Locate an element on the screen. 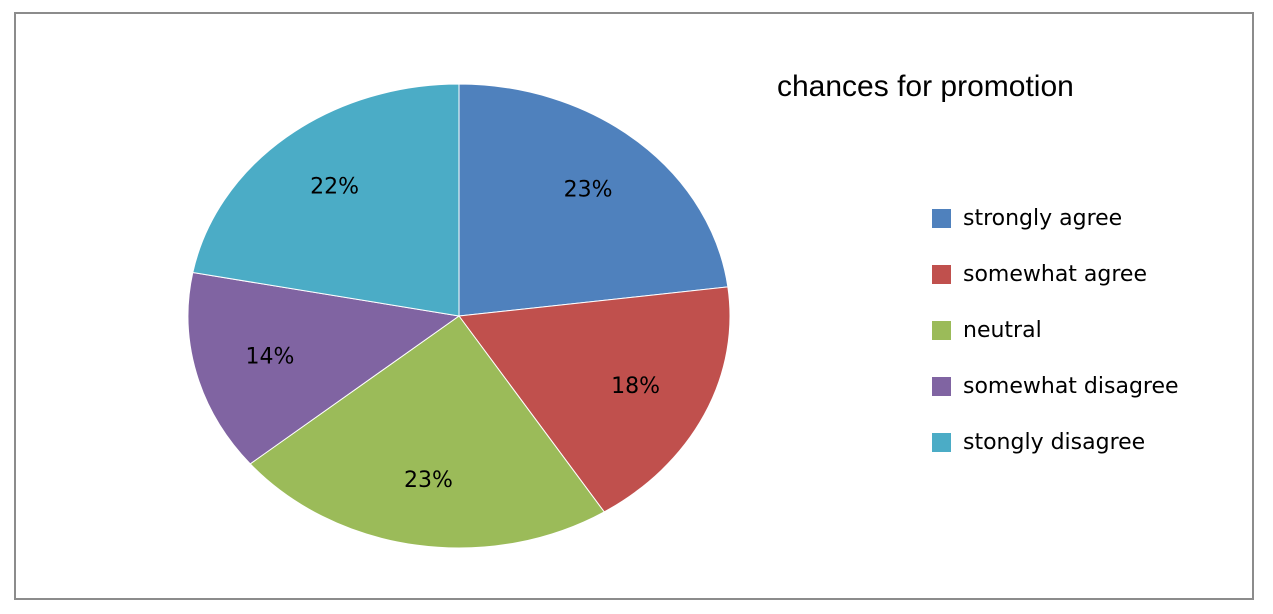  legend-label: somewhat disagree is located at coordinates (1071, 386).